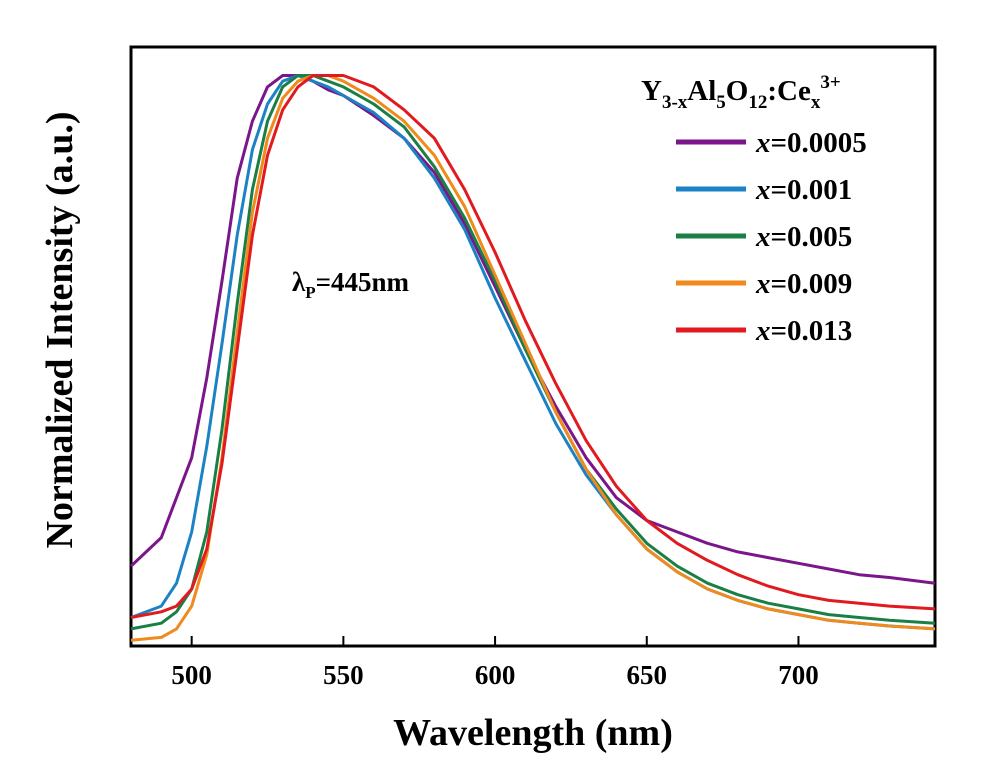  I want to click on legend-title-ce-sup: 3+, so click(830, 82).